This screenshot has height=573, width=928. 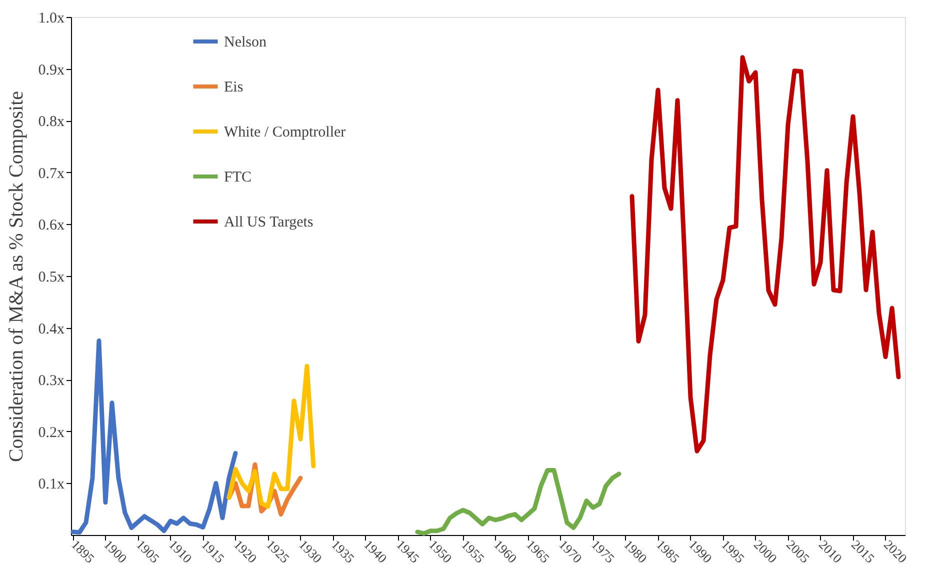 What do you see at coordinates (234, 88) in the screenshot?
I see `legend-label: Eis` at bounding box center [234, 88].